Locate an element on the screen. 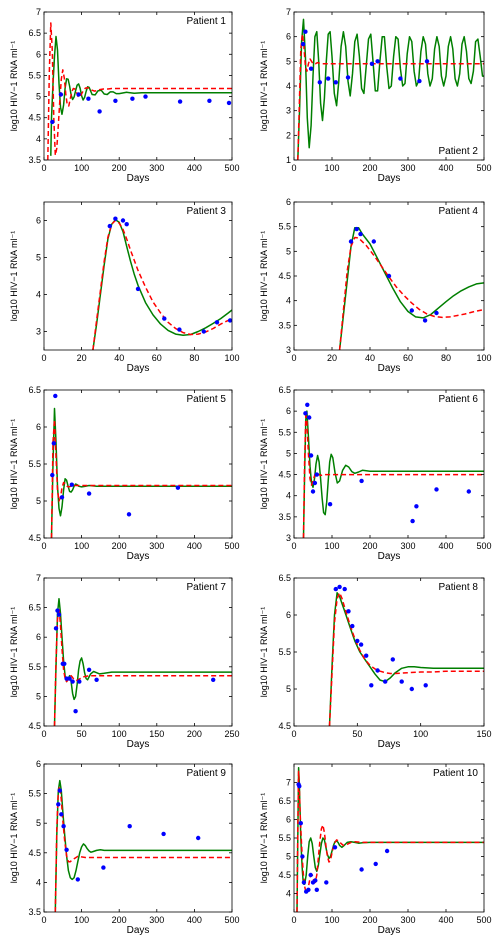 This screenshot has width=503, height=947. axes-frame is located at coordinates (138, 464).